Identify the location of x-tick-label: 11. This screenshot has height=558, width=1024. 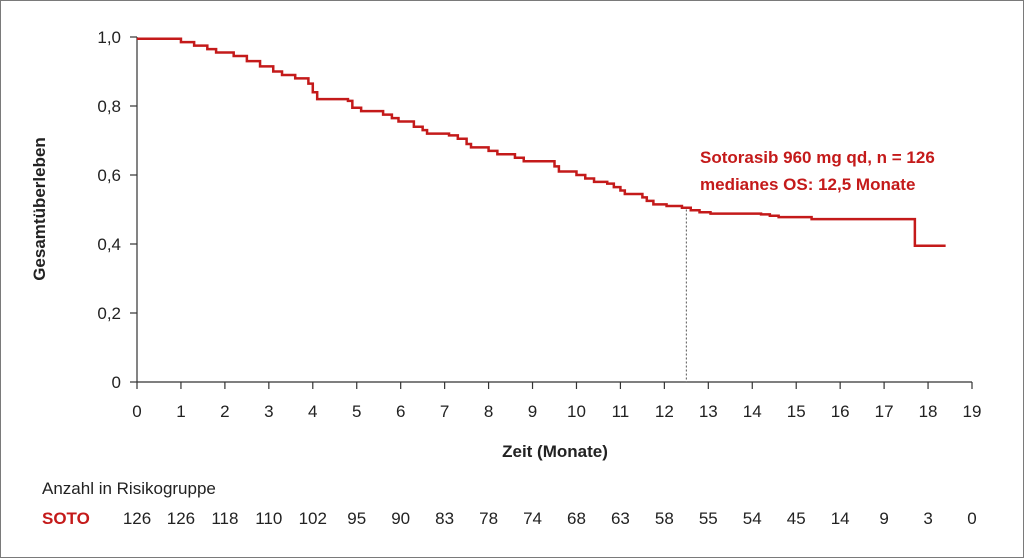
(621, 411).